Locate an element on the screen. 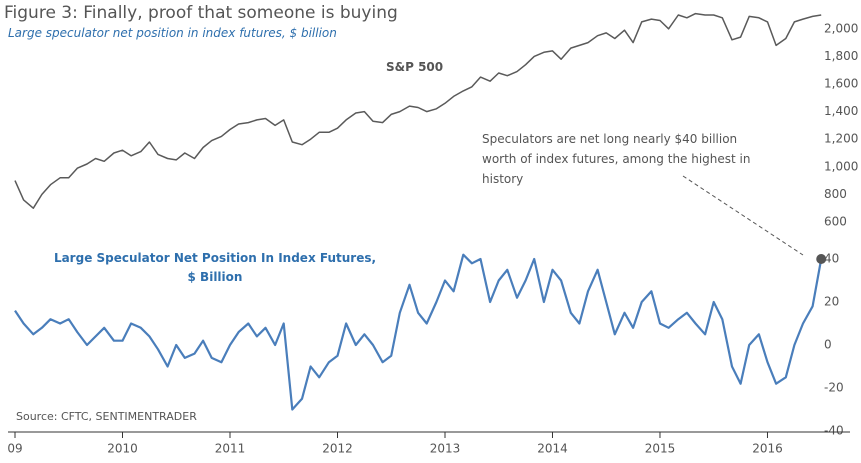 The height and width of the screenshot is (463, 861). y-tick-label: 1,000 is located at coordinates (841, 166).